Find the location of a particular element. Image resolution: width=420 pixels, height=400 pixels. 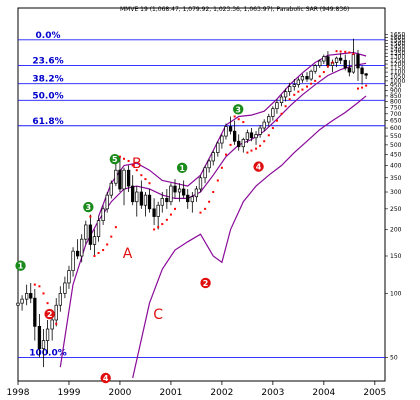

y-tick-label: 900 is located at coordinates (396, 91).